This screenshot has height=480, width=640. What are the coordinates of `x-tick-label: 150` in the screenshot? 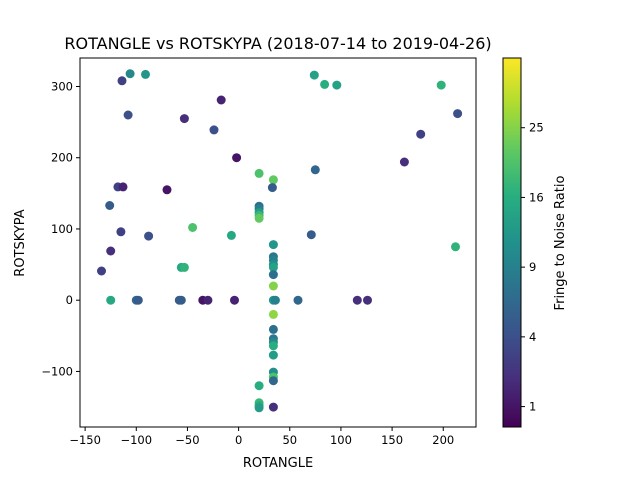 It's located at (392, 440).